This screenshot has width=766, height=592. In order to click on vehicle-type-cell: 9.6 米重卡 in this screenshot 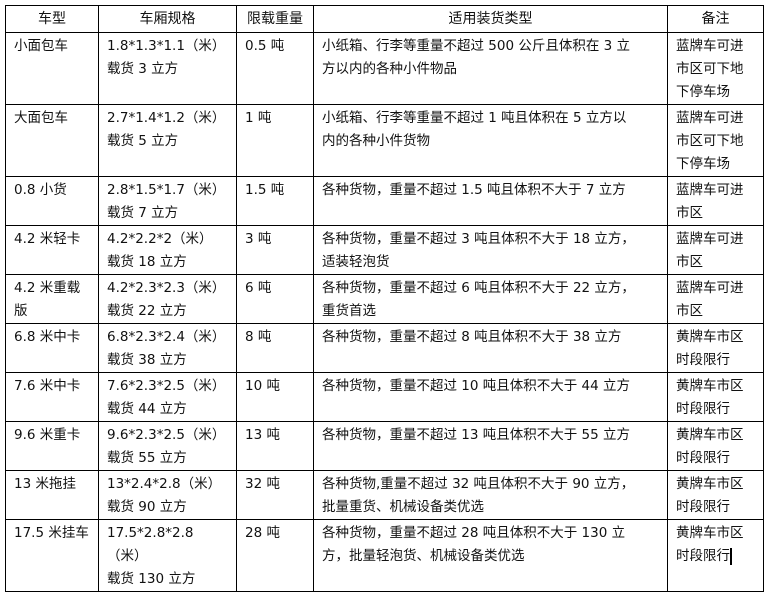, I will do `click(52, 446)`.